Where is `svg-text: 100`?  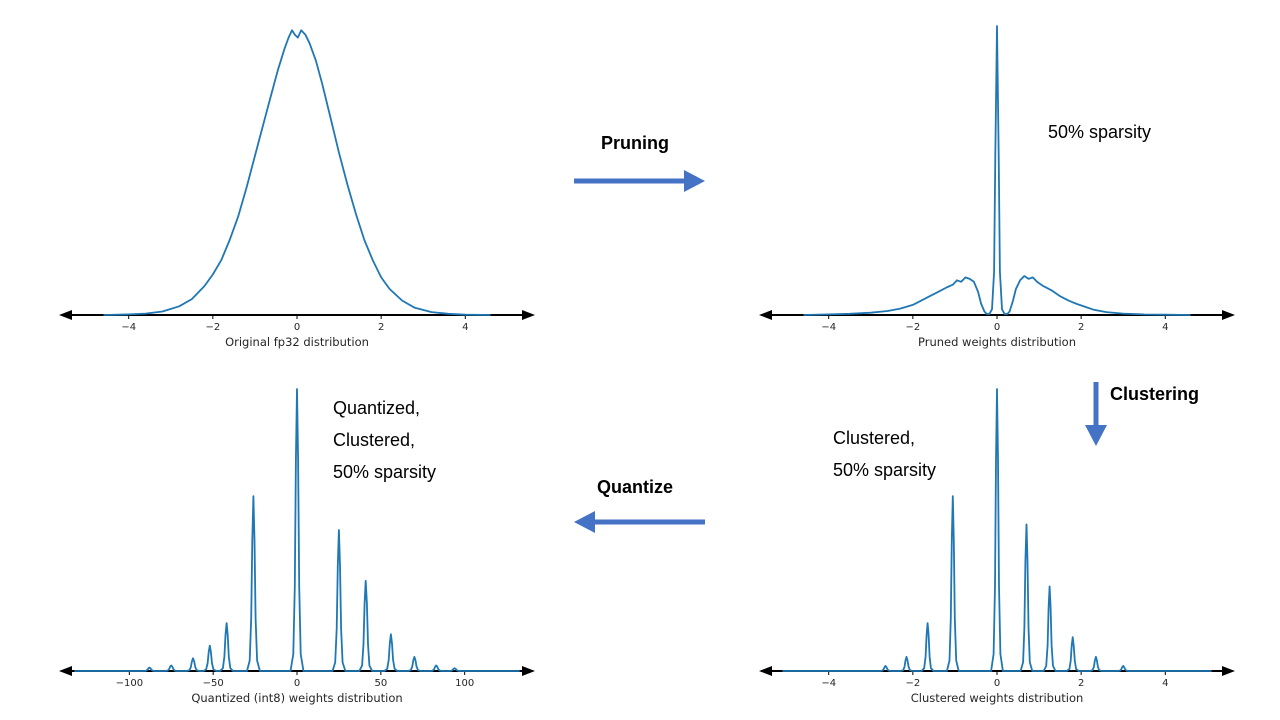 svg-text: 100 is located at coordinates (464, 683).